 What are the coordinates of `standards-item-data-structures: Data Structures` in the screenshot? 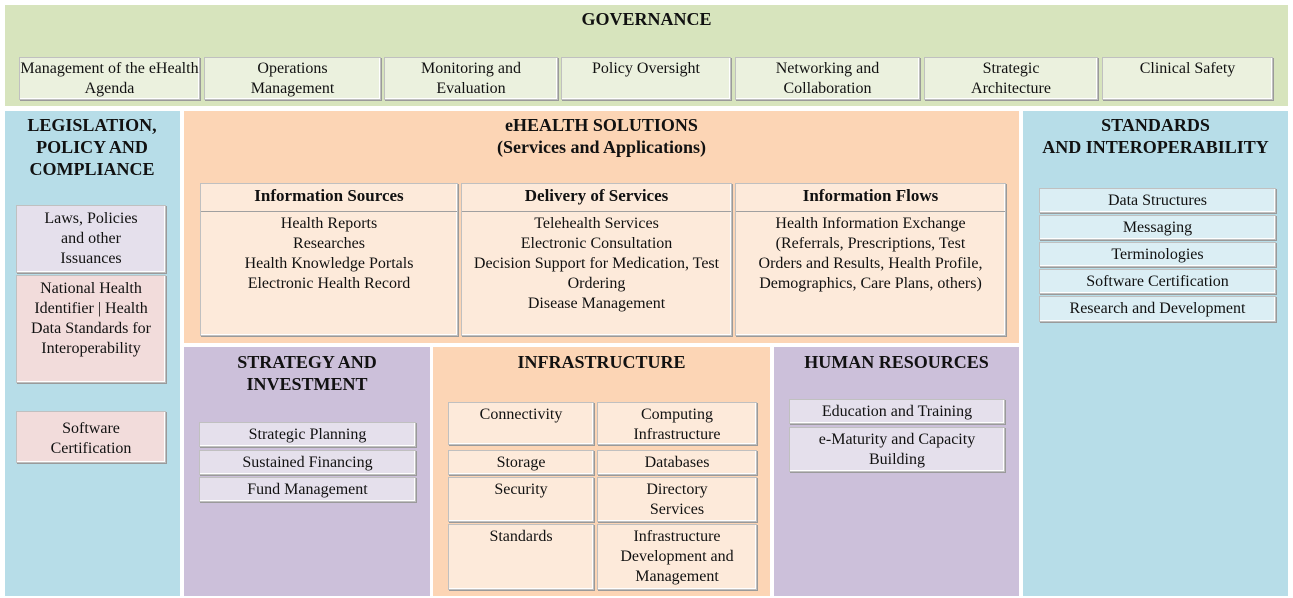 It's located at (1157, 200).